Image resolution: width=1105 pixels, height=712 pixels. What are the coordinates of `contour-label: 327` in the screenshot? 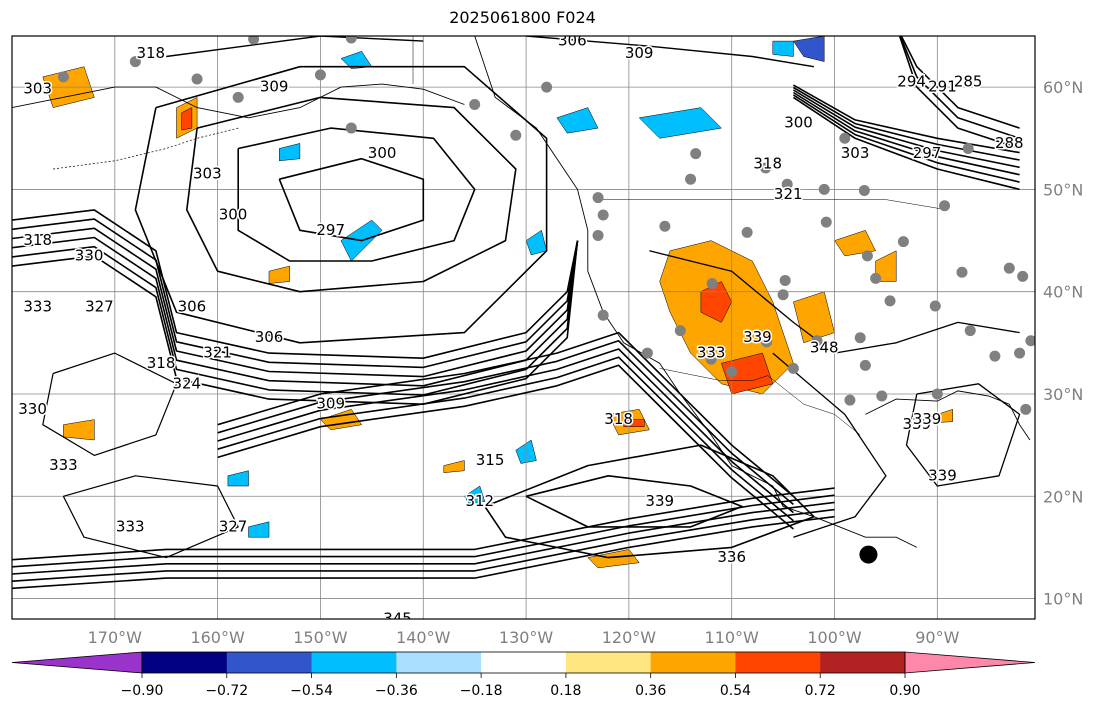 It's located at (233, 526).